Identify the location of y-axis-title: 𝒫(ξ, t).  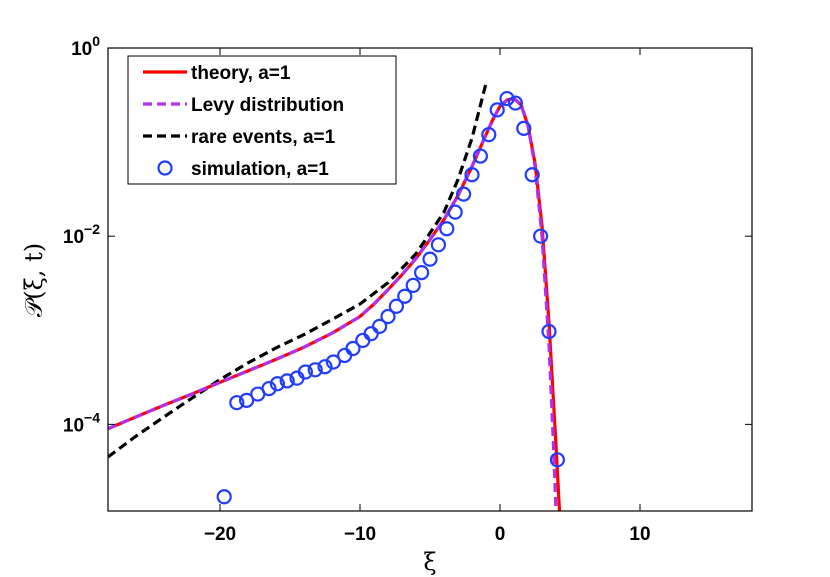
(34, 280).